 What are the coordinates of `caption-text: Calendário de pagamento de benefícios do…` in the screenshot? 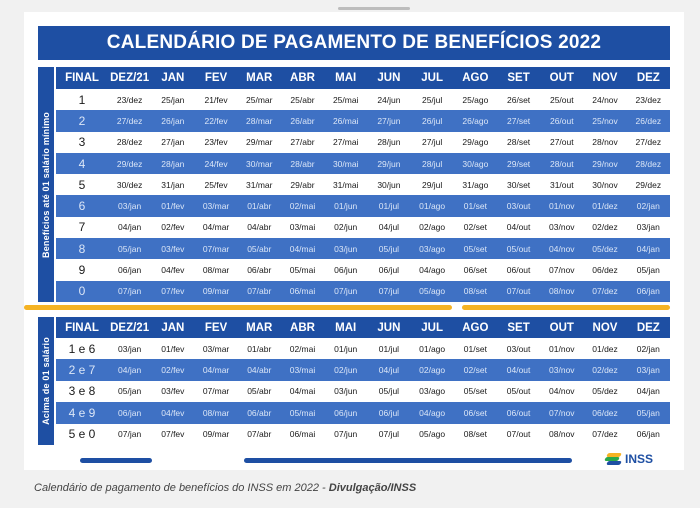 It's located at (181, 488).